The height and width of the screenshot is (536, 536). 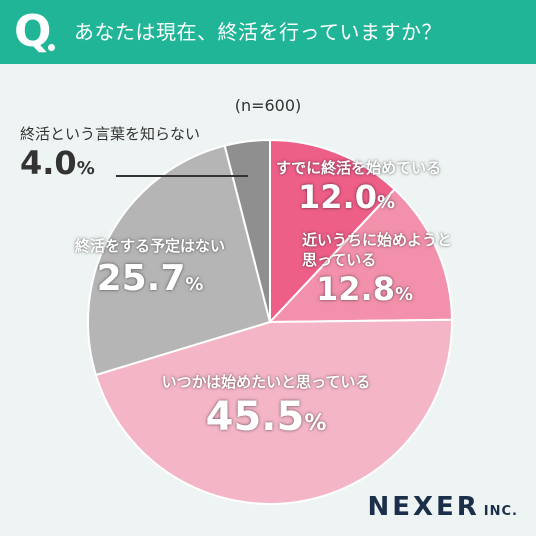 I want to click on label-soon-name-1: 近いうちに始めようと, so click(x=377, y=240).